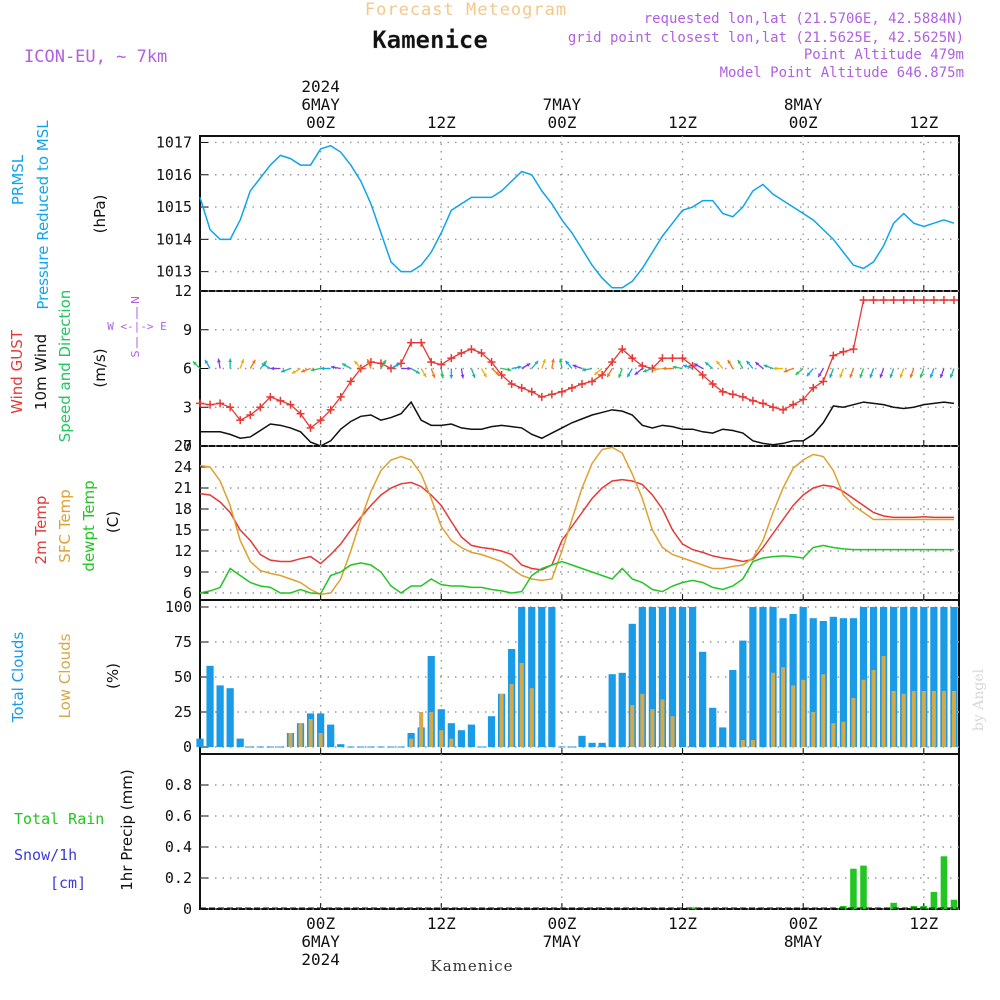 The height and width of the screenshot is (1000, 1000). Describe the element at coordinates (187, 446) in the screenshot. I see `wind-ytick-label: 0` at that location.